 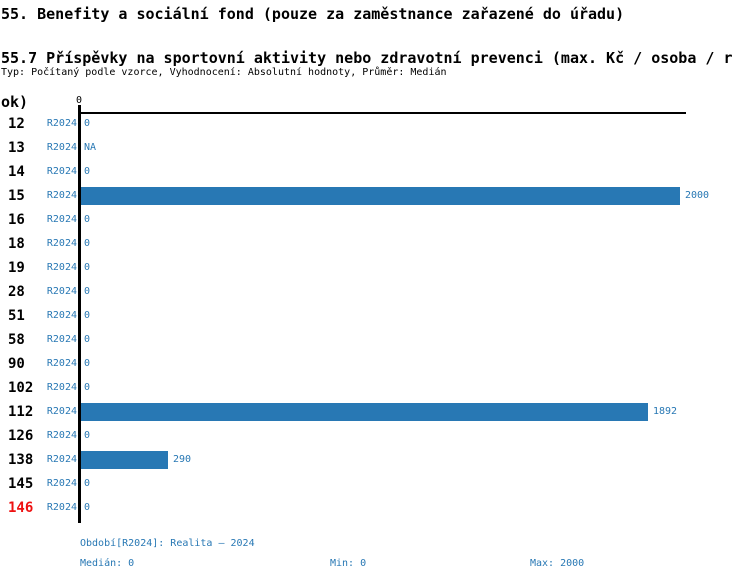 I want to click on table-row: 19 R2024 0, so click(x=375, y=268).